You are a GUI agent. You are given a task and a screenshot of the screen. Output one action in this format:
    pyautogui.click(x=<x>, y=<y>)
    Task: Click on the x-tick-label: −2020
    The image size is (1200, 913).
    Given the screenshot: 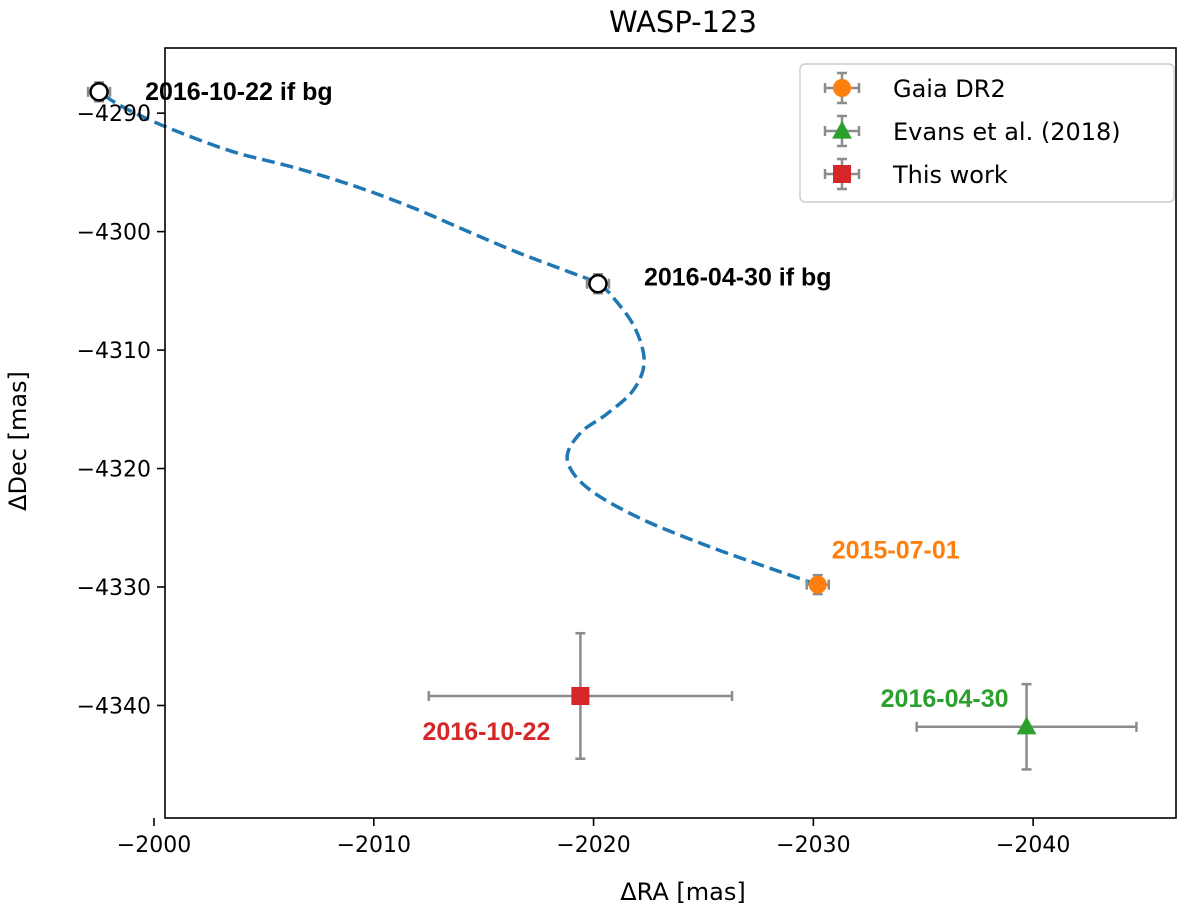 What is the action you would take?
    pyautogui.click(x=593, y=845)
    